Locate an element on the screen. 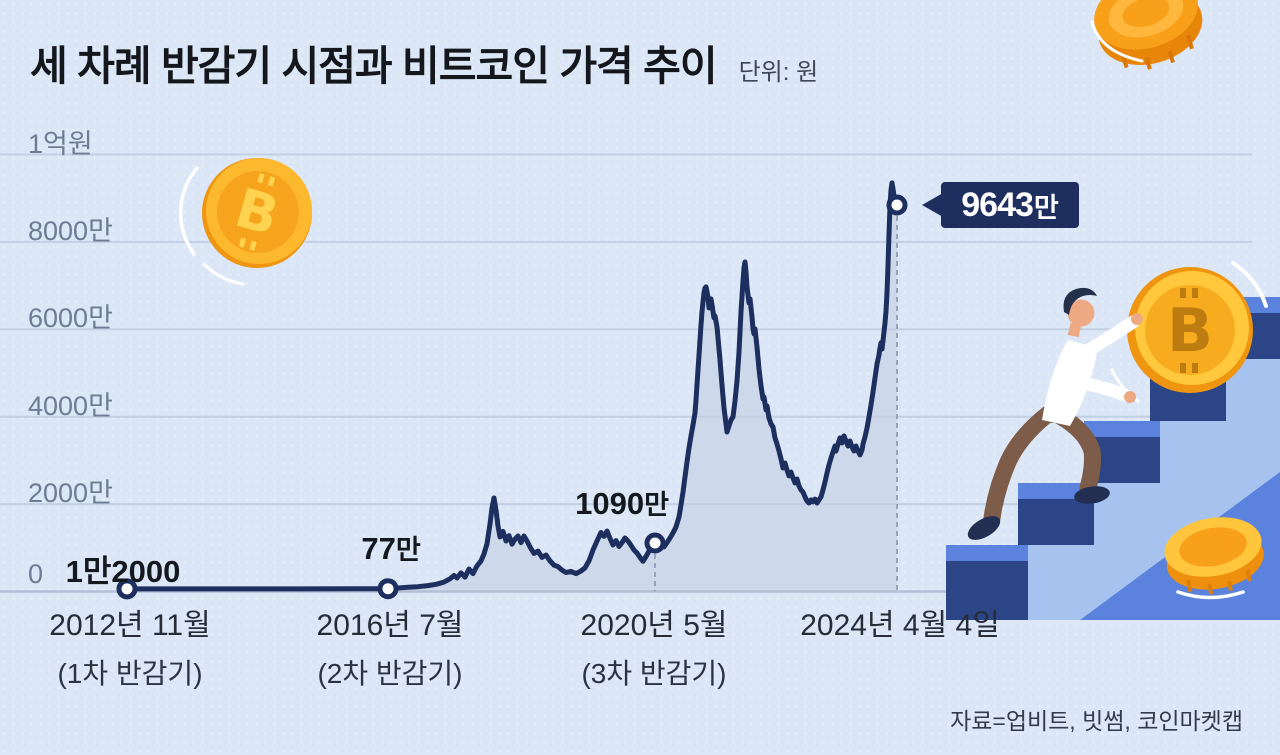 This screenshot has width=1280, height=755. x-tick-date: 2024년 4월 4일 is located at coordinates (900, 625).